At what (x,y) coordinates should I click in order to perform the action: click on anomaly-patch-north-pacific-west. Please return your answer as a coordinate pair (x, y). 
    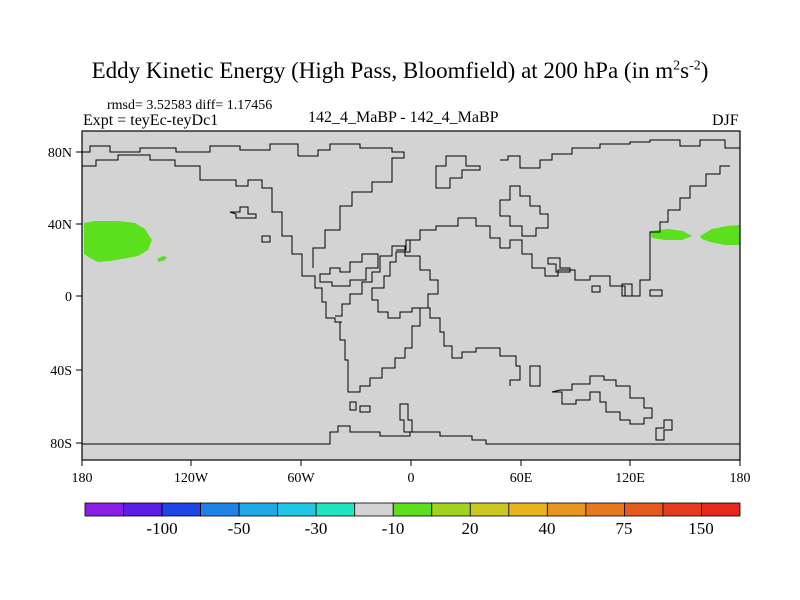
    Looking at the image, I should click on (695, 235).